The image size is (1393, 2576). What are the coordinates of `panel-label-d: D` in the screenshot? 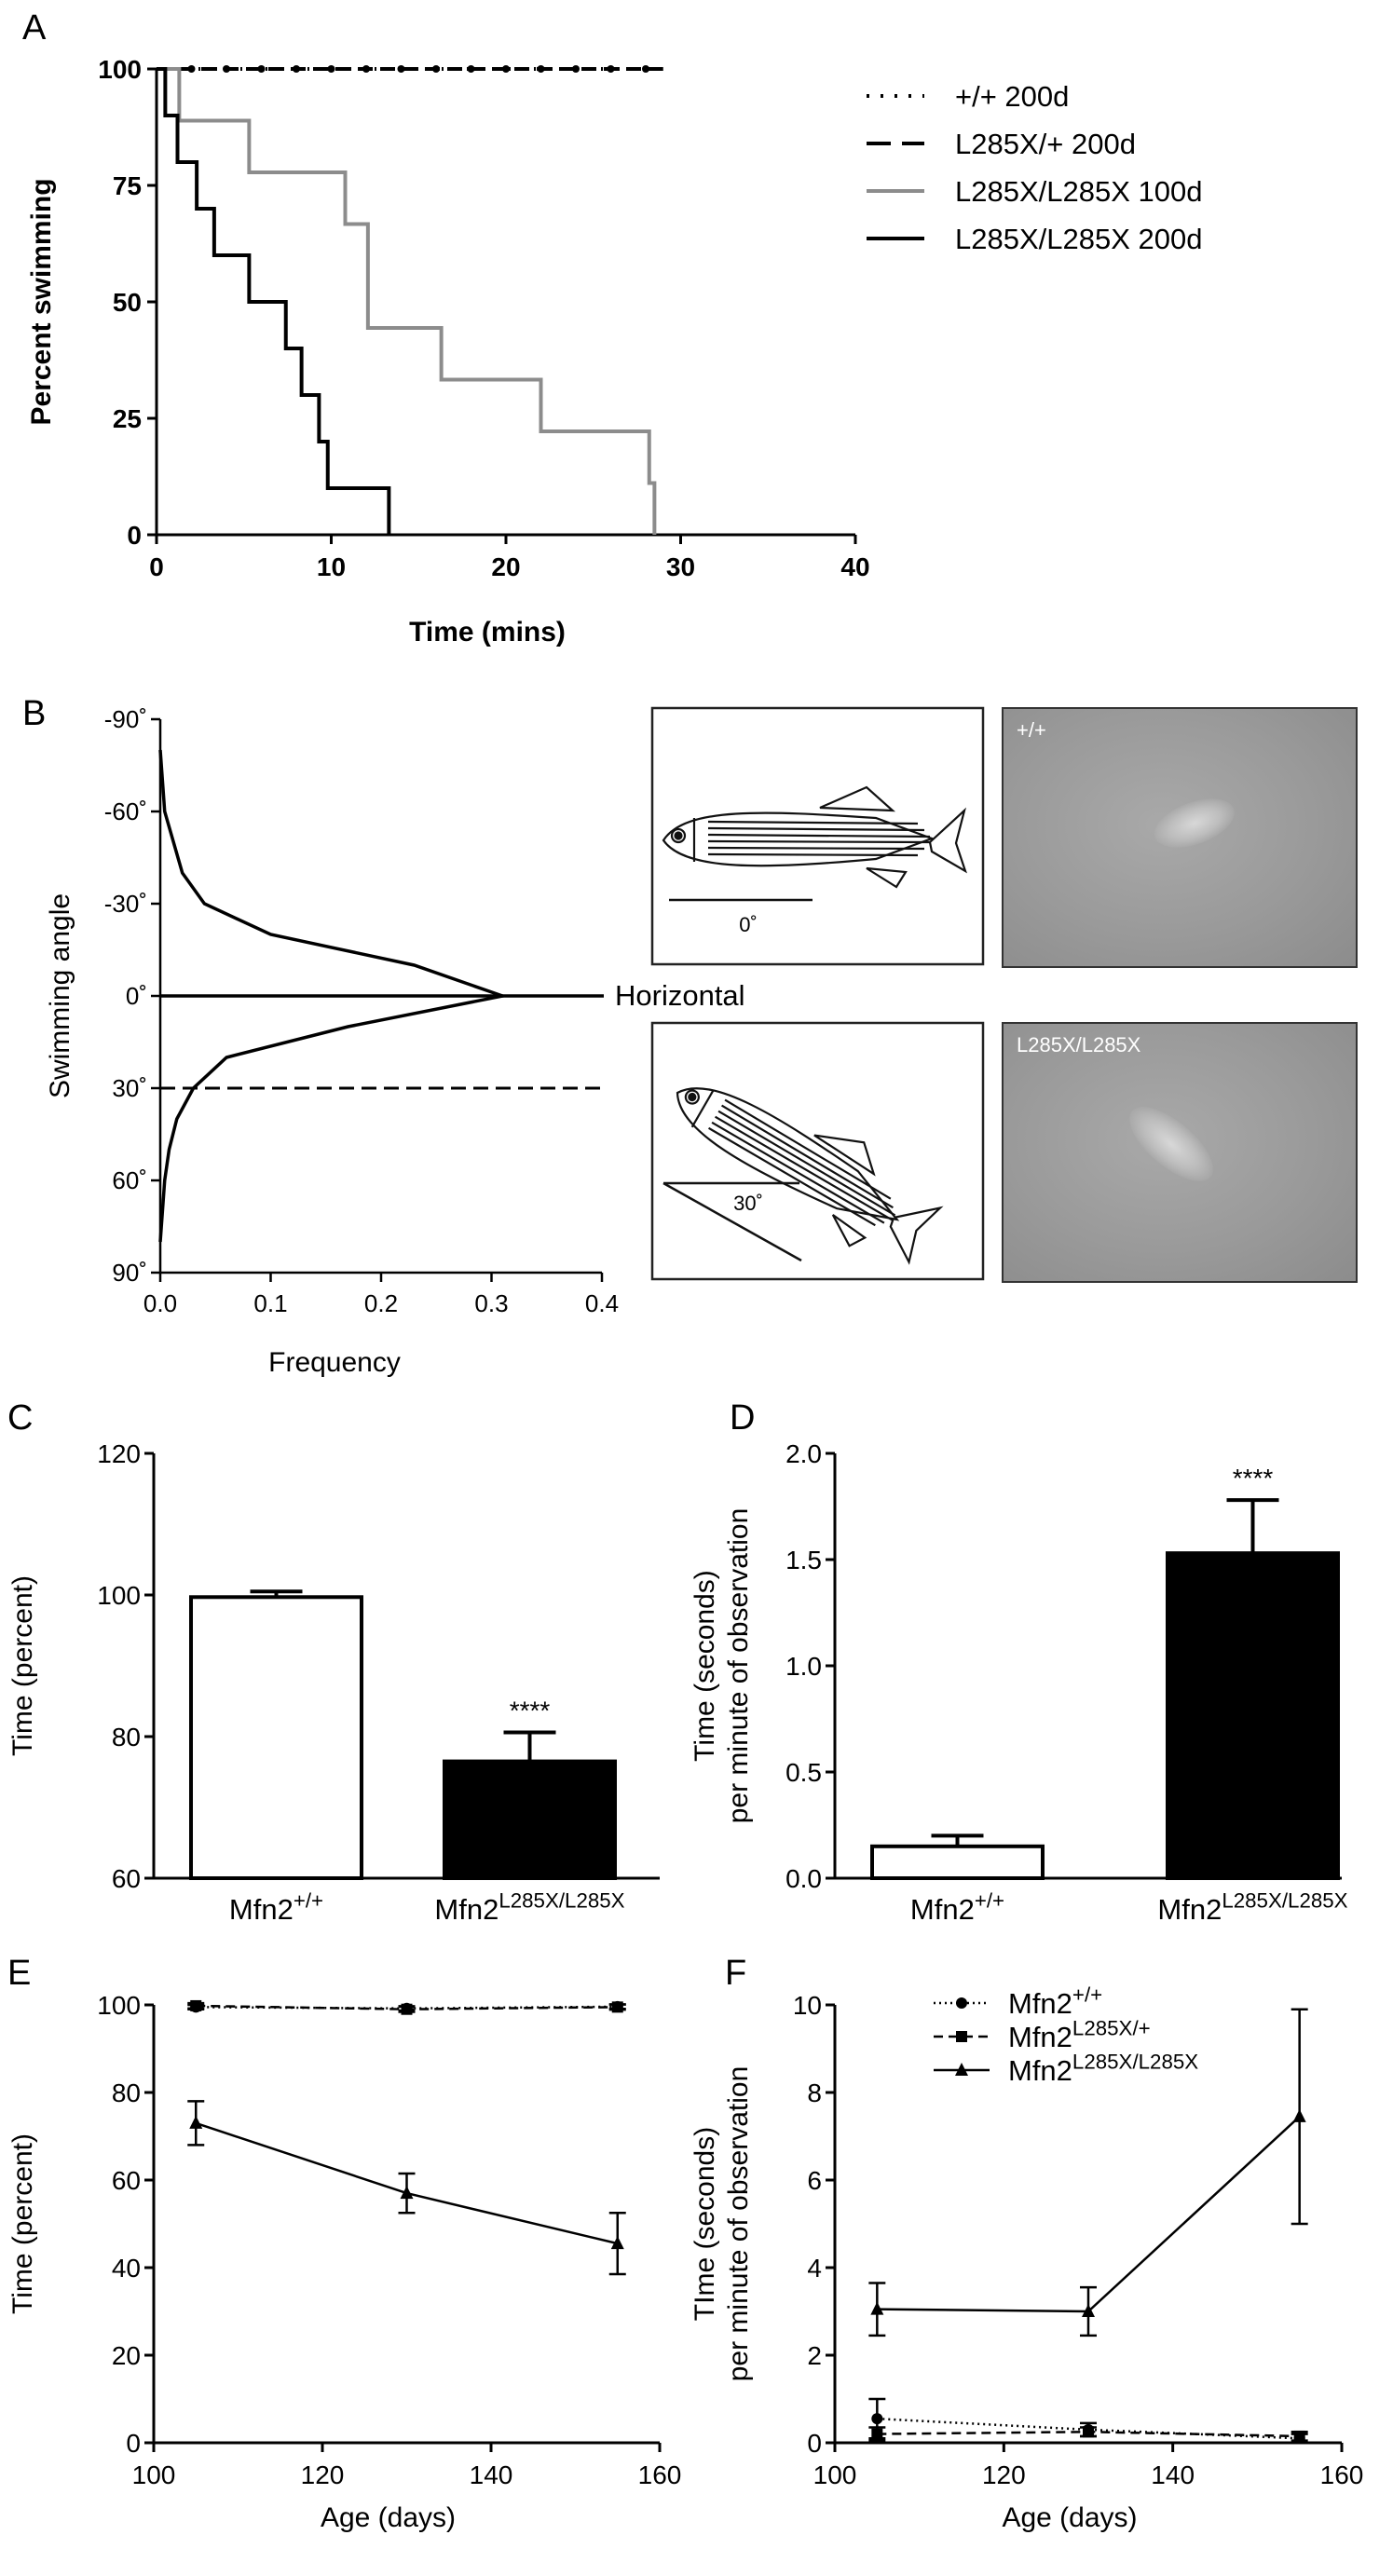 It's located at (742, 1418).